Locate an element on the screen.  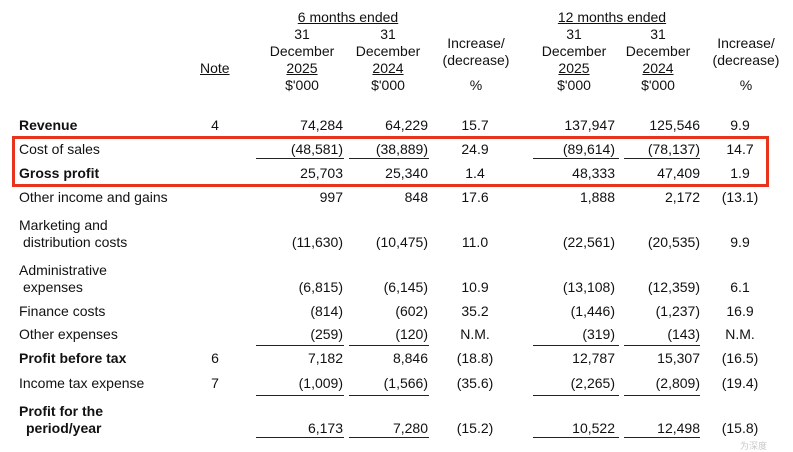
cell-value: 12,498 is located at coordinates (678, 428).